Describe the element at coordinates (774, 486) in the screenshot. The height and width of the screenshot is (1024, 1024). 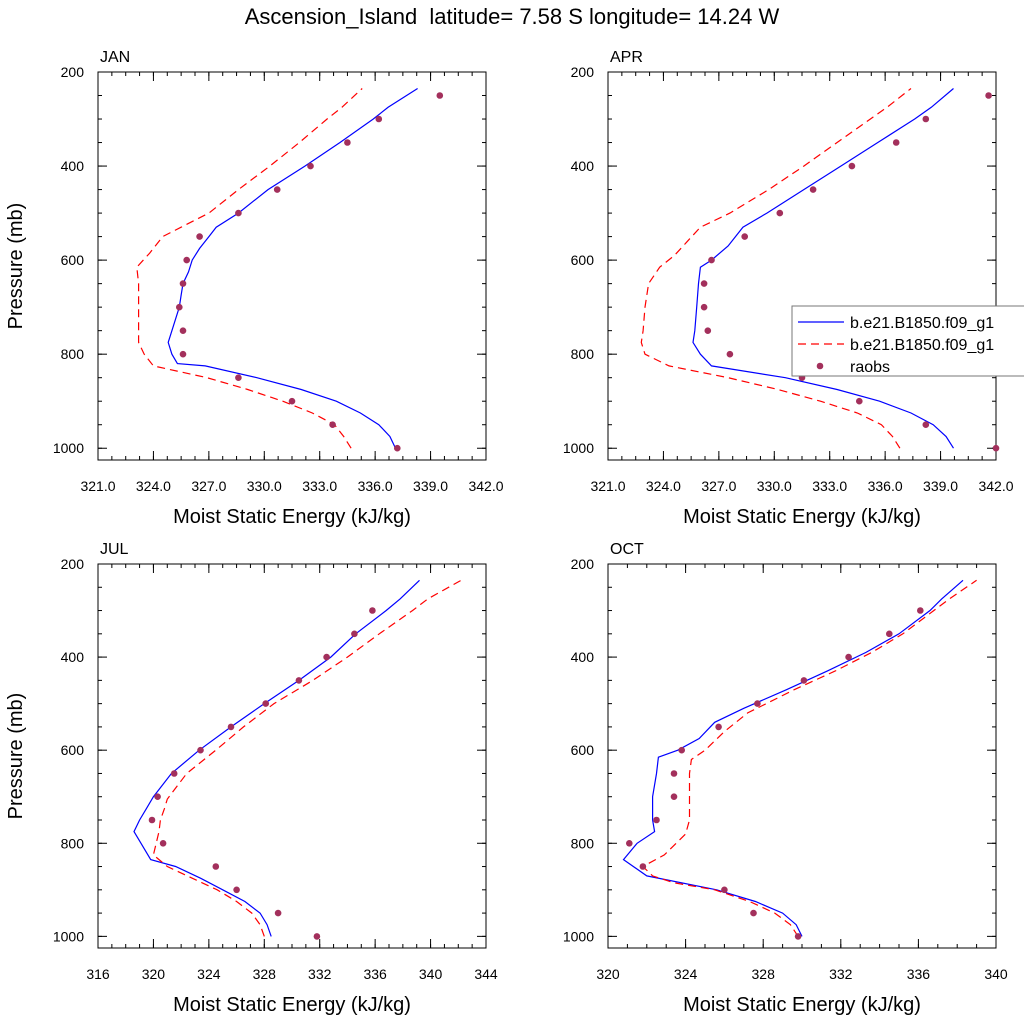
I see `x-tick-label: 330.0` at that location.